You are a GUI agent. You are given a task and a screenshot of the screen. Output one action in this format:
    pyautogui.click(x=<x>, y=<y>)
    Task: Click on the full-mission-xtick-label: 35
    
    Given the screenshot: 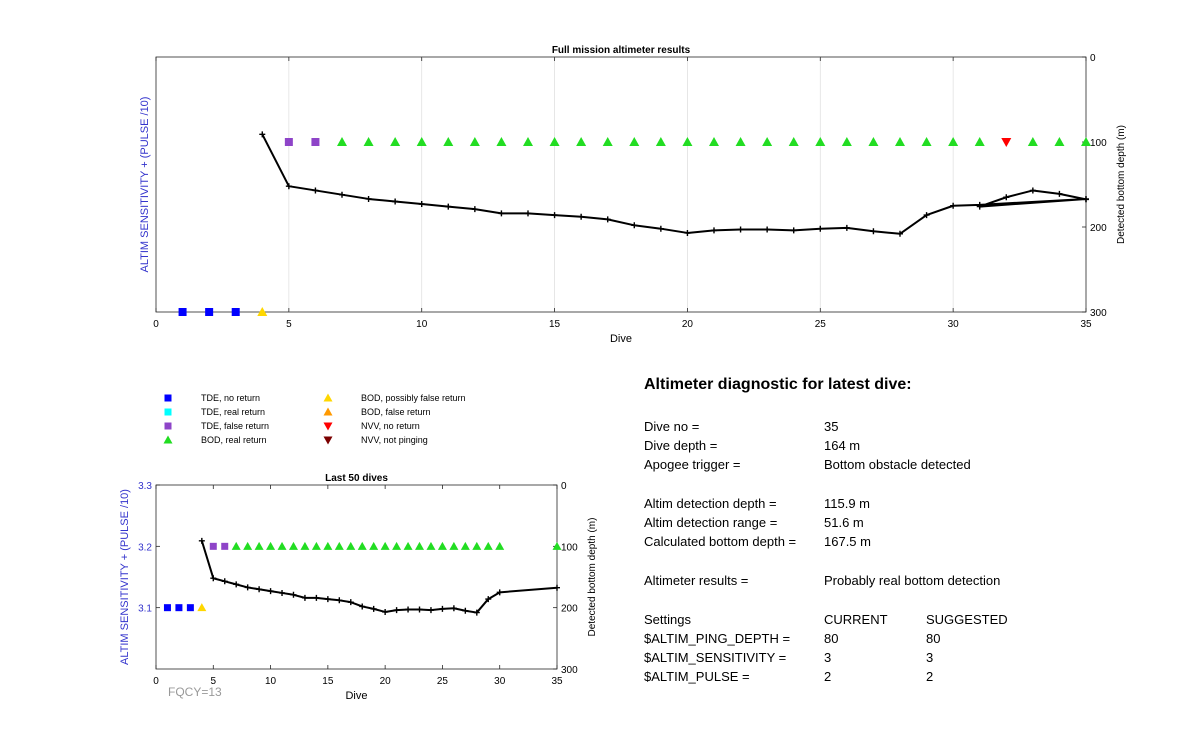 What is the action you would take?
    pyautogui.click(x=1086, y=324)
    